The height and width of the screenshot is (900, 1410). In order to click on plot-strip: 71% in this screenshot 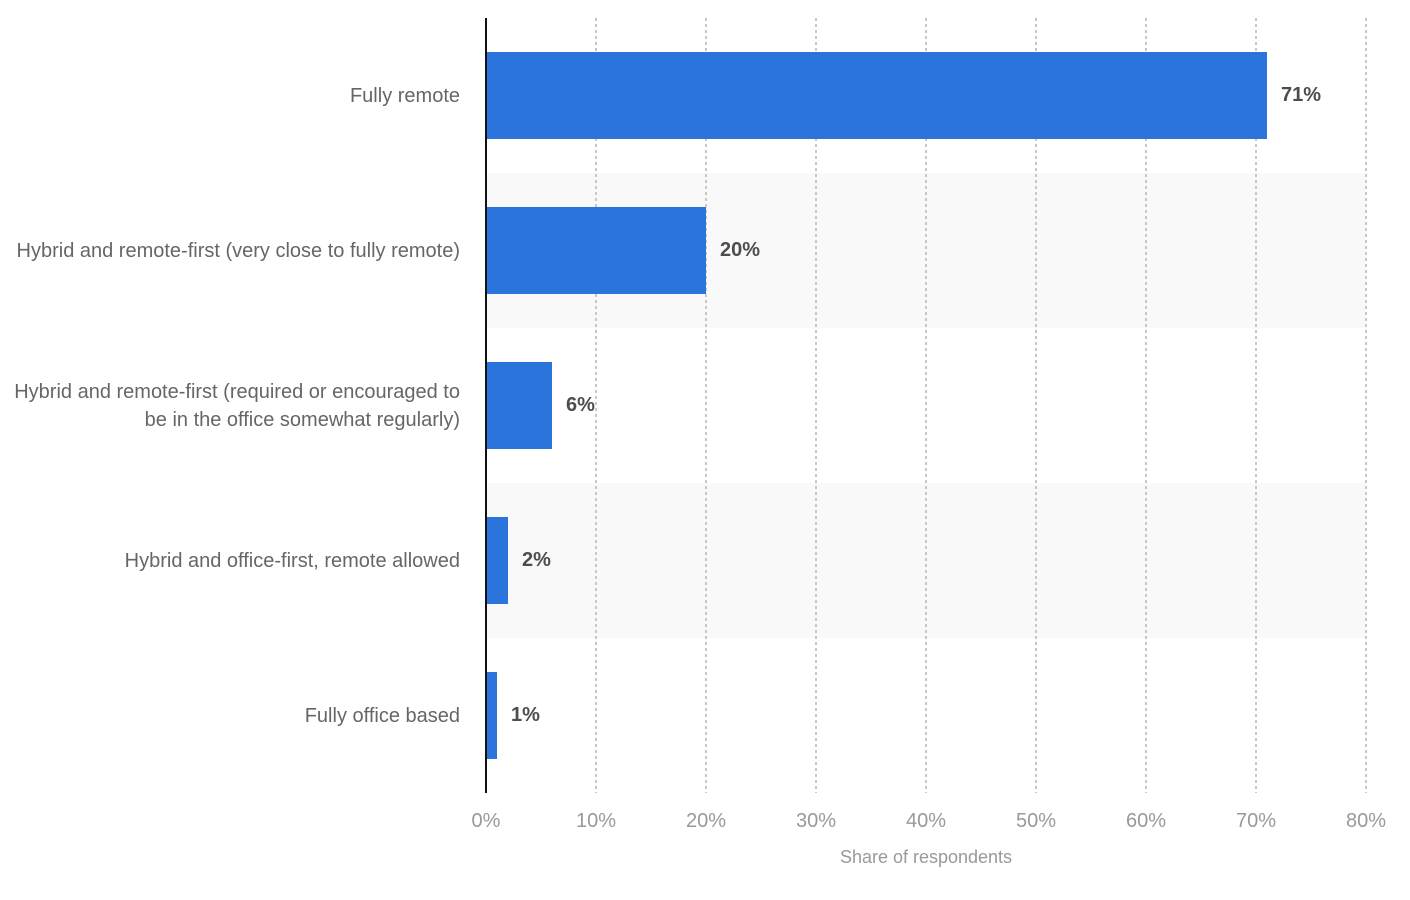, I will do `click(926, 95)`.